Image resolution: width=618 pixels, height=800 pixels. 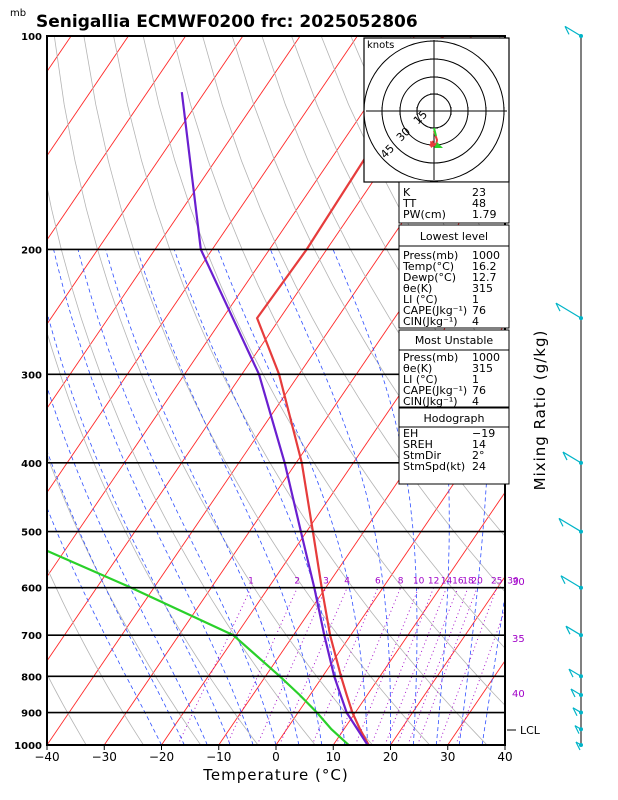 What do you see at coordinates (276, 757) in the screenshot?
I see `x-tick-label: 0` at bounding box center [276, 757].